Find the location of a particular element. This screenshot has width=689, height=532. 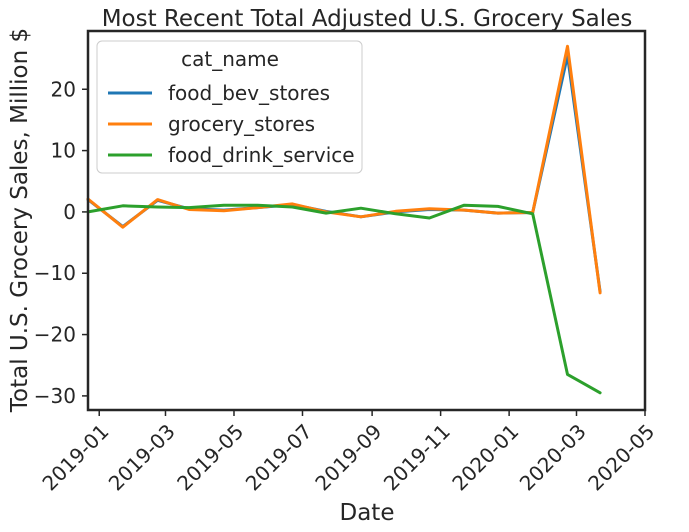

y-tick-label: −10 is located at coordinates (55, 273).